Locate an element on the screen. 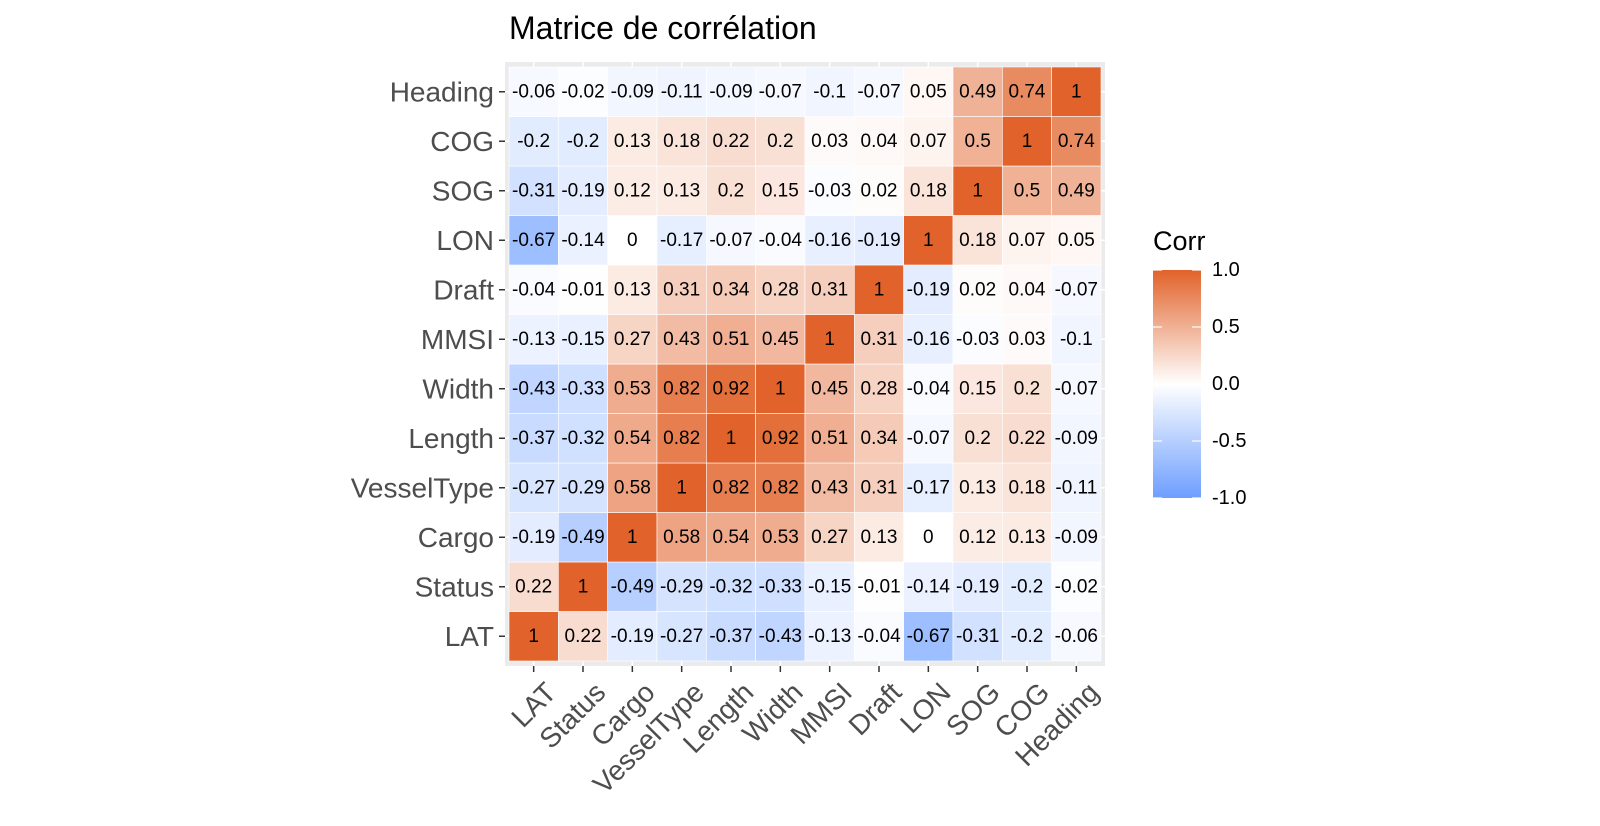  cell-value-label: -0.04 is located at coordinates (879, 636).